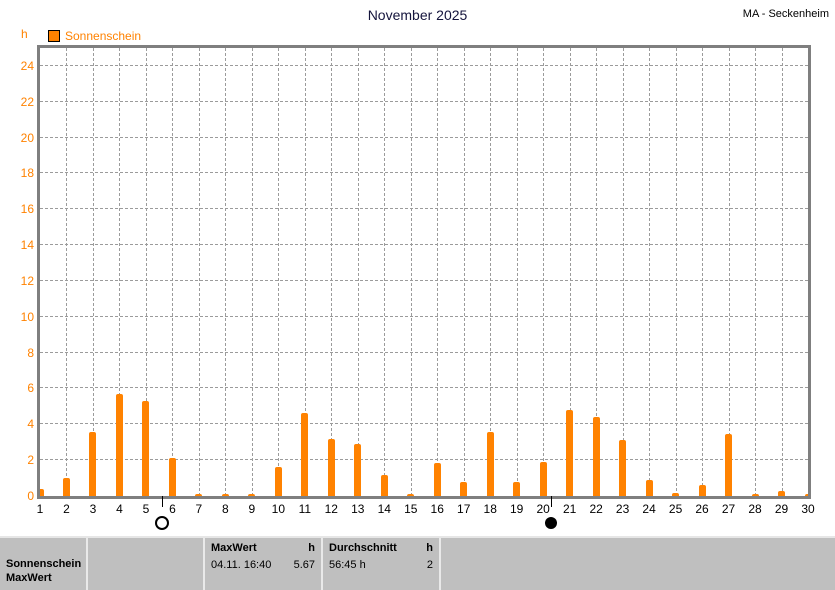 This screenshot has height=590, width=835. I want to click on x-tick-label: 5, so click(146, 509).